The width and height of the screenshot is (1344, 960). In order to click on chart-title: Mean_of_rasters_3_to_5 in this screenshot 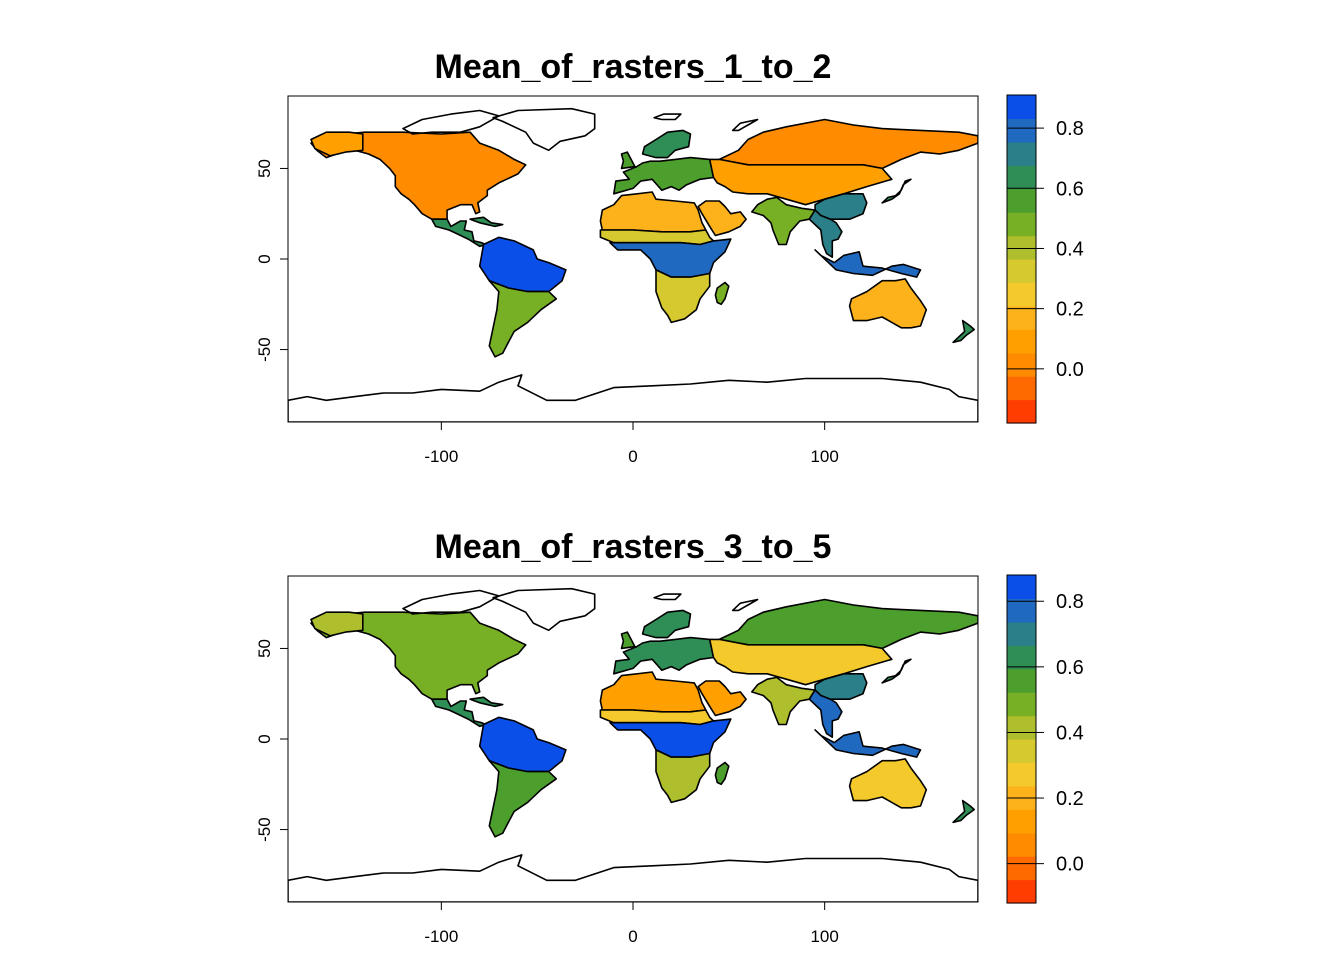, I will do `click(633, 547)`.